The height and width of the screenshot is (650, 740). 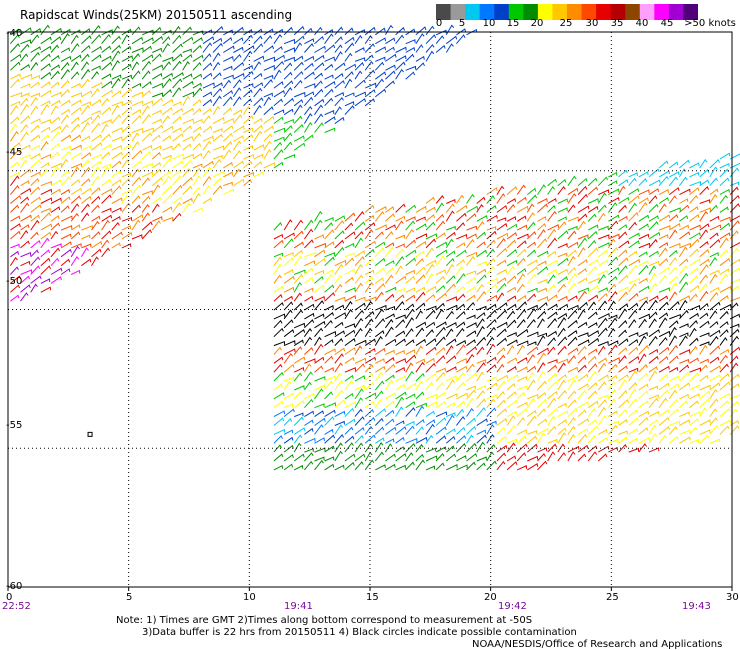 I want to click on lon-tick-label: 15, so click(x=372, y=597).